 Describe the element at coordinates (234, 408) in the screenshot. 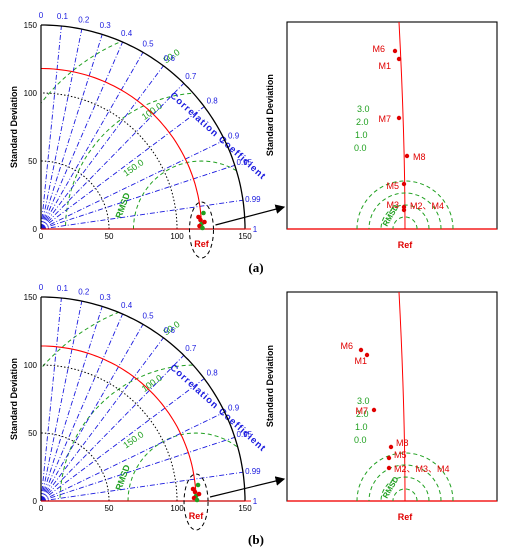

I see `corr-tick-label: 0.9` at that location.